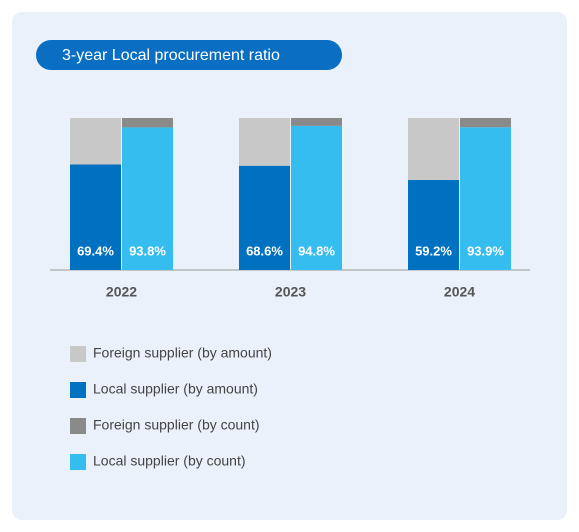 The image size is (579, 532). What do you see at coordinates (176, 425) in the screenshot?
I see `legend-label: Foreign supplier (by count)` at bounding box center [176, 425].